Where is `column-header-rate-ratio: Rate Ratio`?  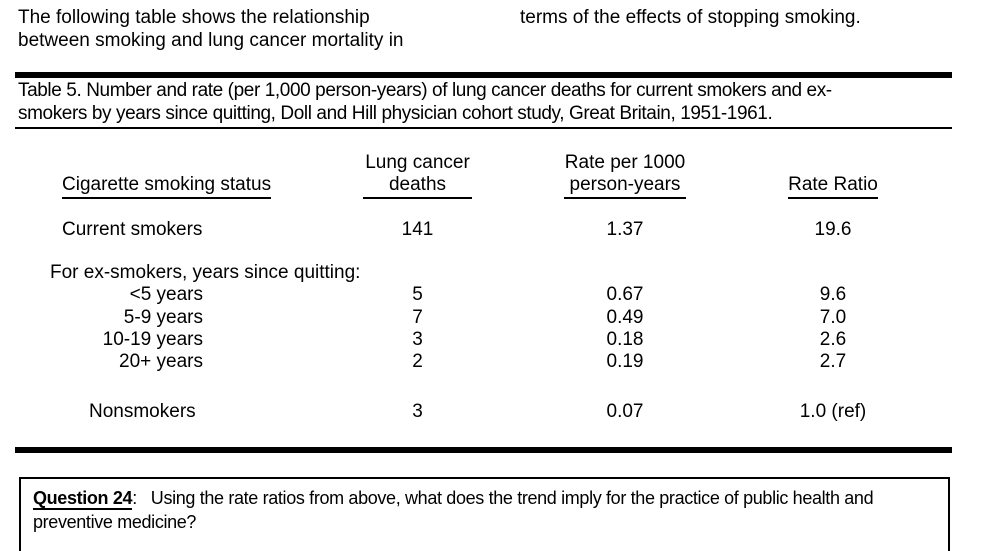
column-header-rate-ratio: Rate Ratio is located at coordinates (833, 186).